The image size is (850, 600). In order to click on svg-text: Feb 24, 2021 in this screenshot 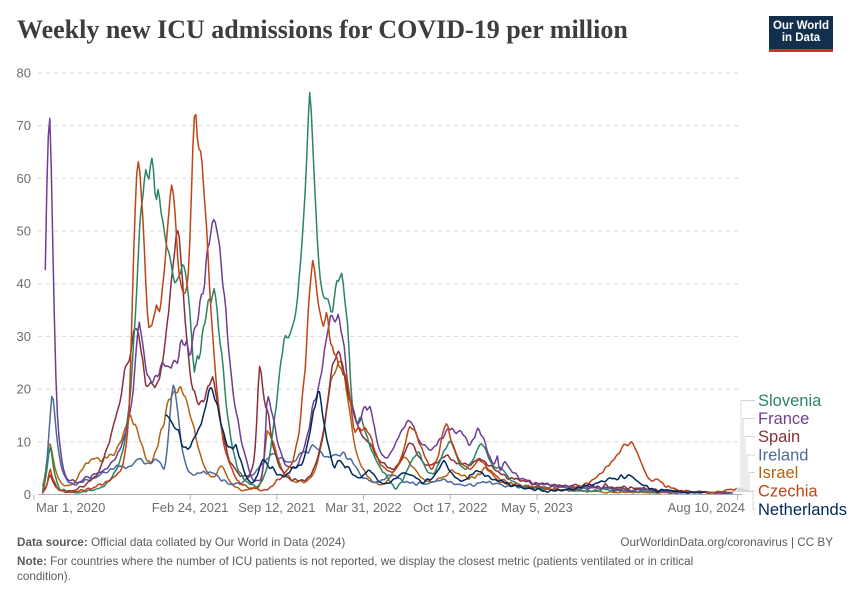, I will do `click(190, 507)`.